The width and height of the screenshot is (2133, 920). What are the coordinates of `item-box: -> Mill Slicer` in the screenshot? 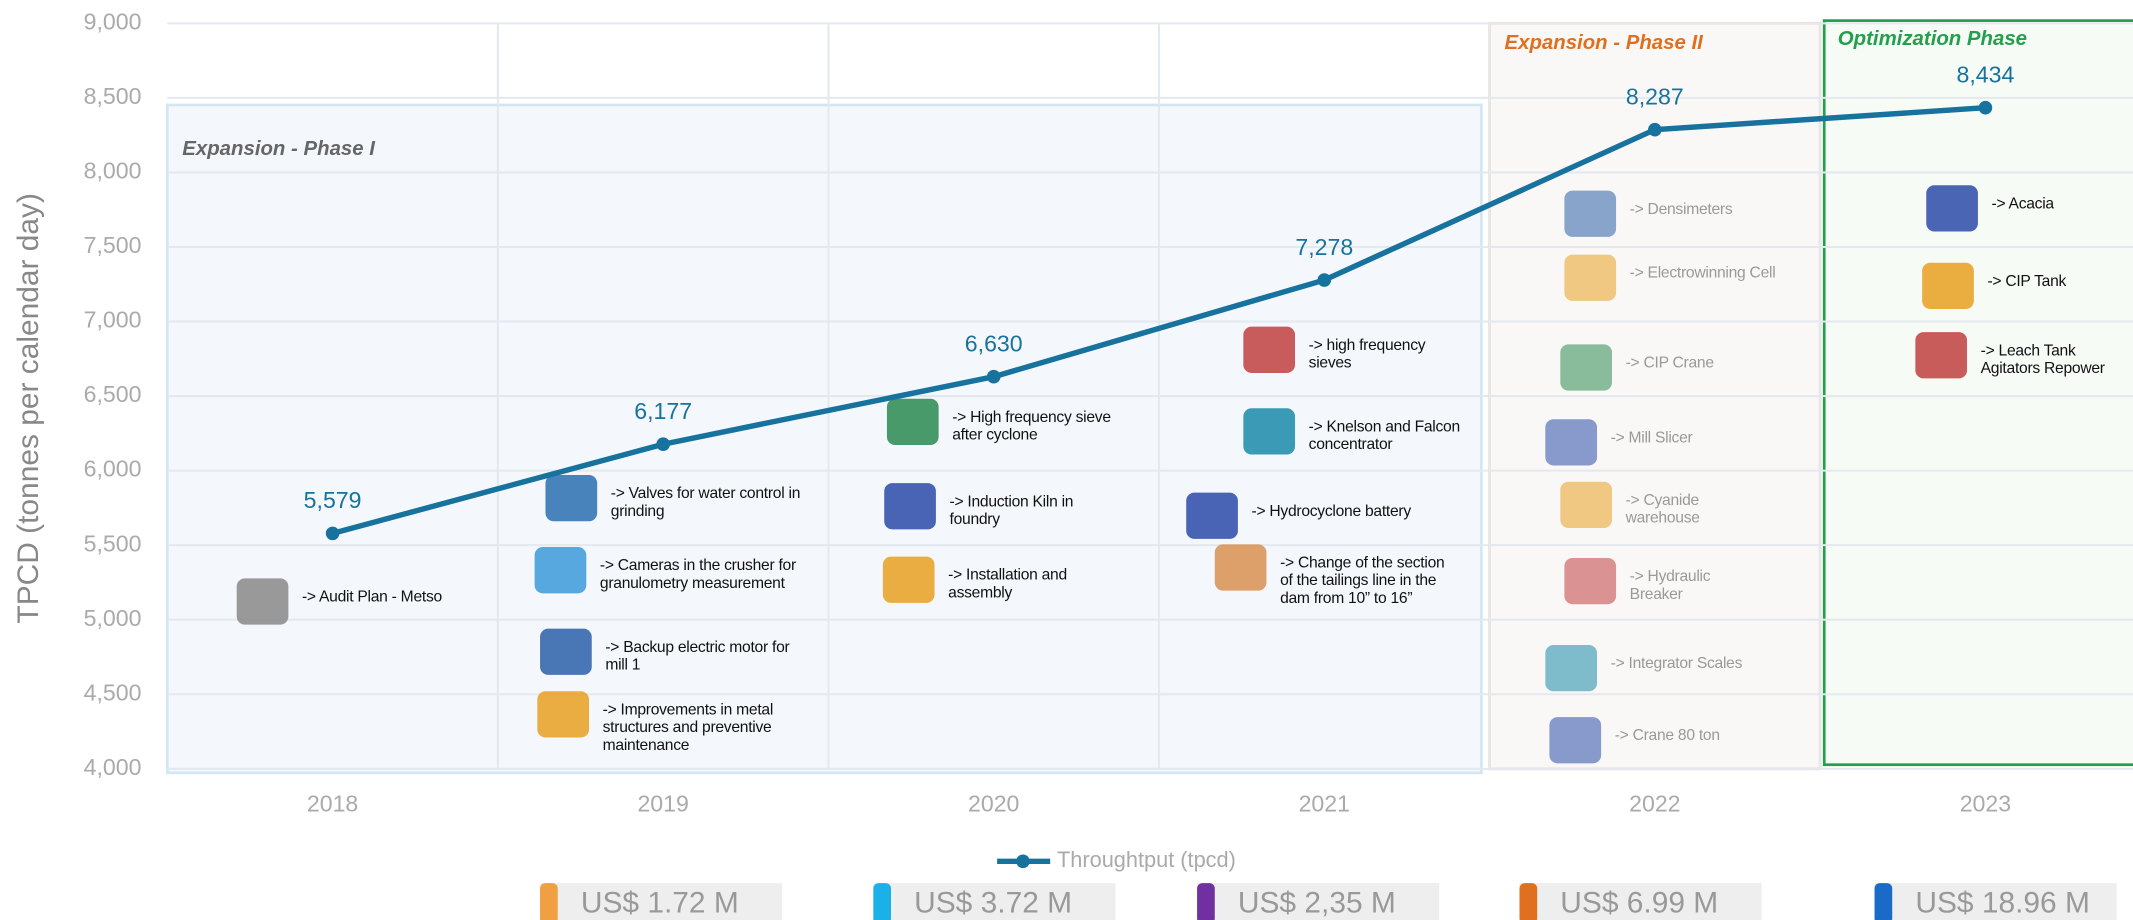 It's located at (1651, 438).